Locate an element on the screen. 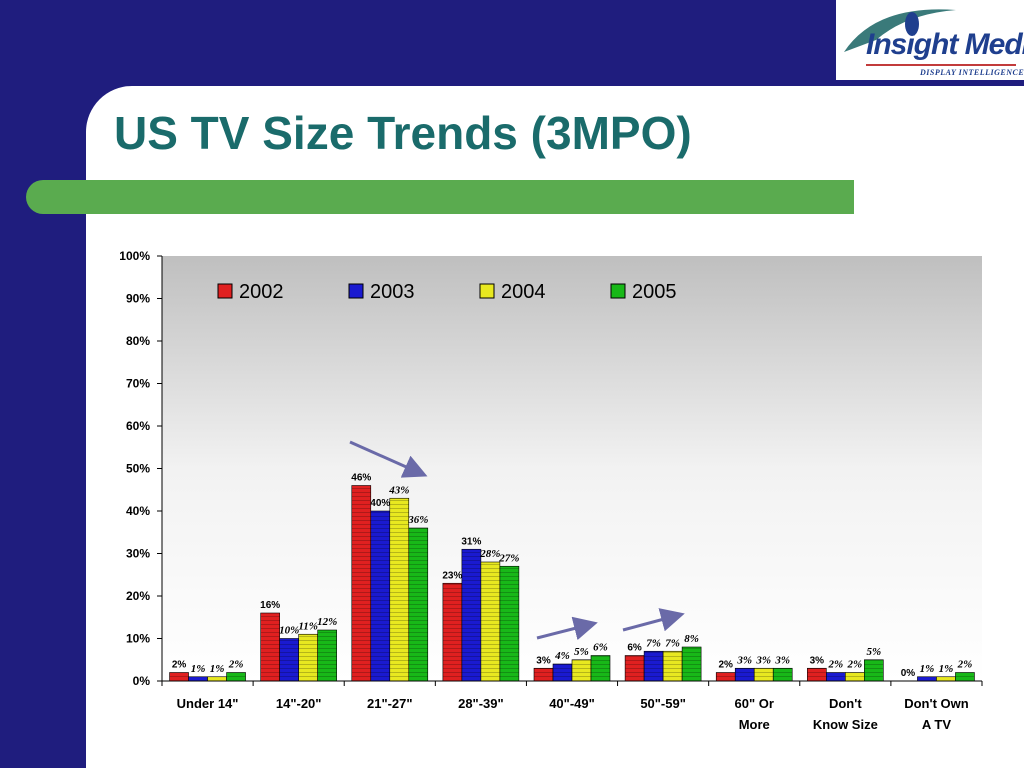 The width and height of the screenshot is (1024, 768). data-label: 43% is located at coordinates (398, 490).